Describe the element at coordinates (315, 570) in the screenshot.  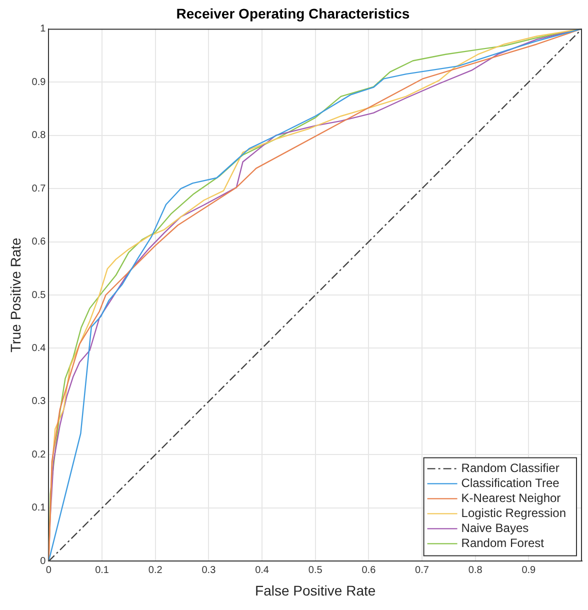
I see `x-tick-label: 0.5` at that location.